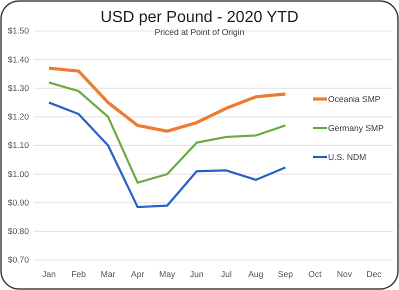 This screenshot has width=399, height=290. Describe the element at coordinates (19, 59) in the screenshot. I see `y-tick-label: $1.40` at that location.